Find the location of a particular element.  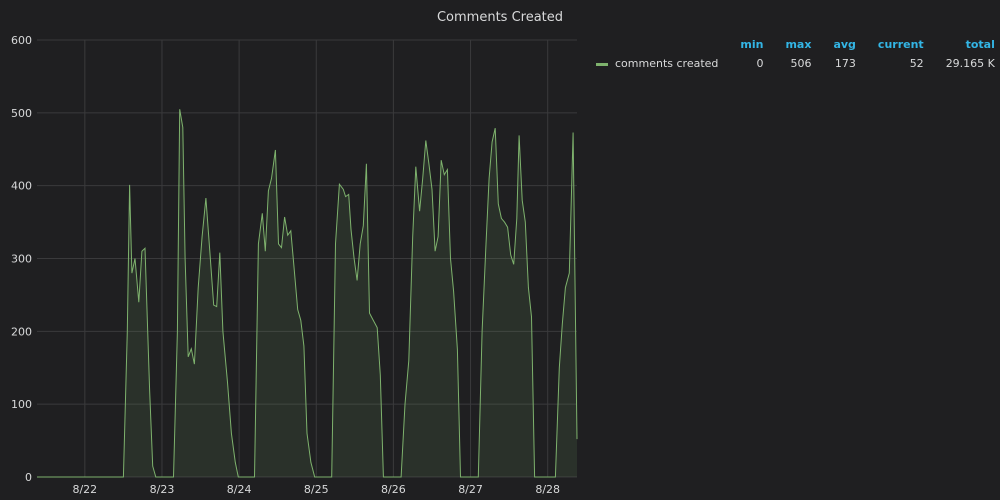

legend-header-row: min max avg current total is located at coordinates (793, 45).